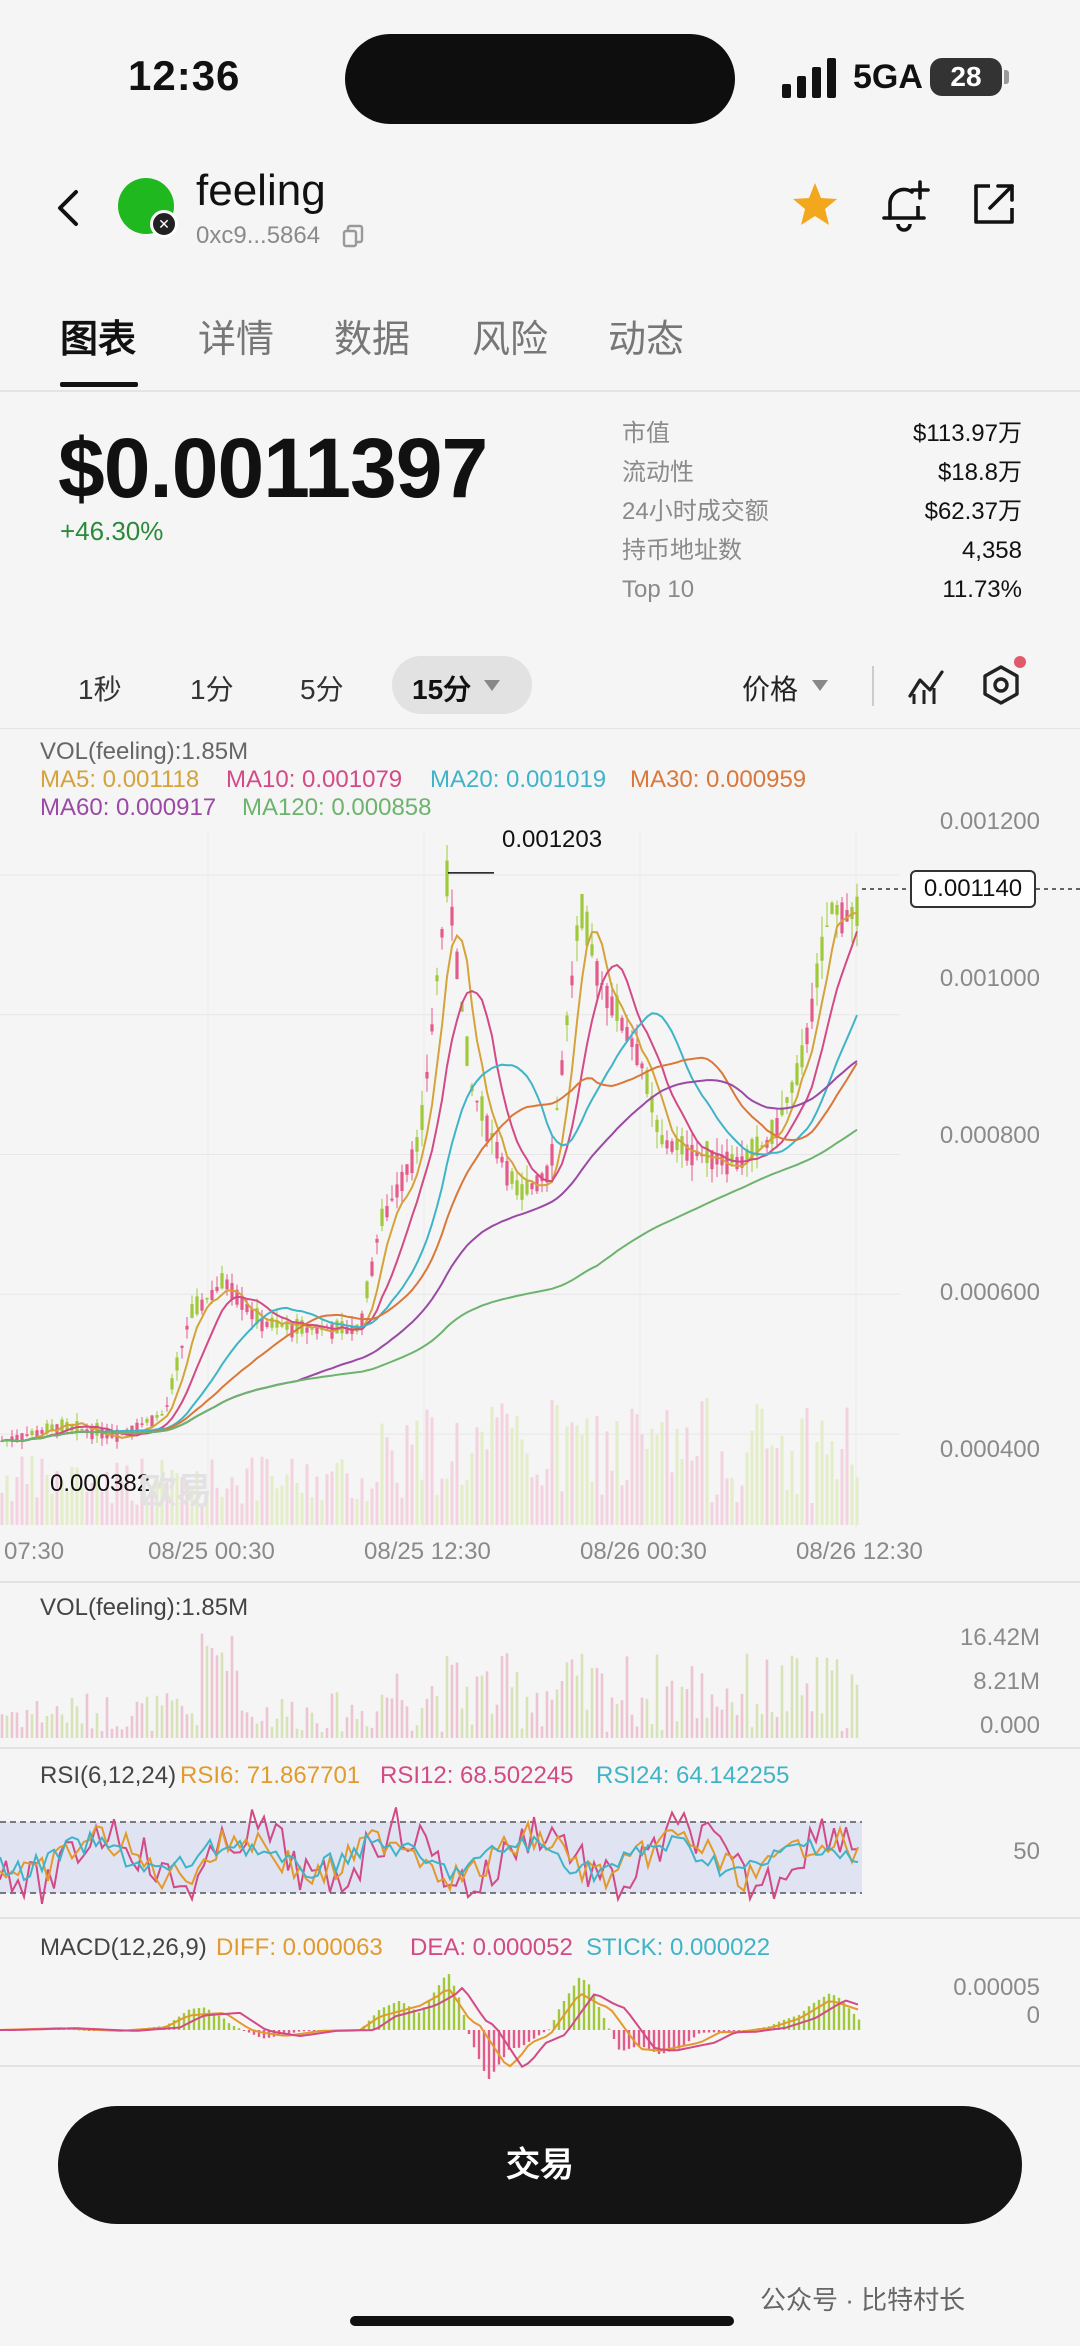  I want to click on timeframe-5m: 5分, so click(322, 689).